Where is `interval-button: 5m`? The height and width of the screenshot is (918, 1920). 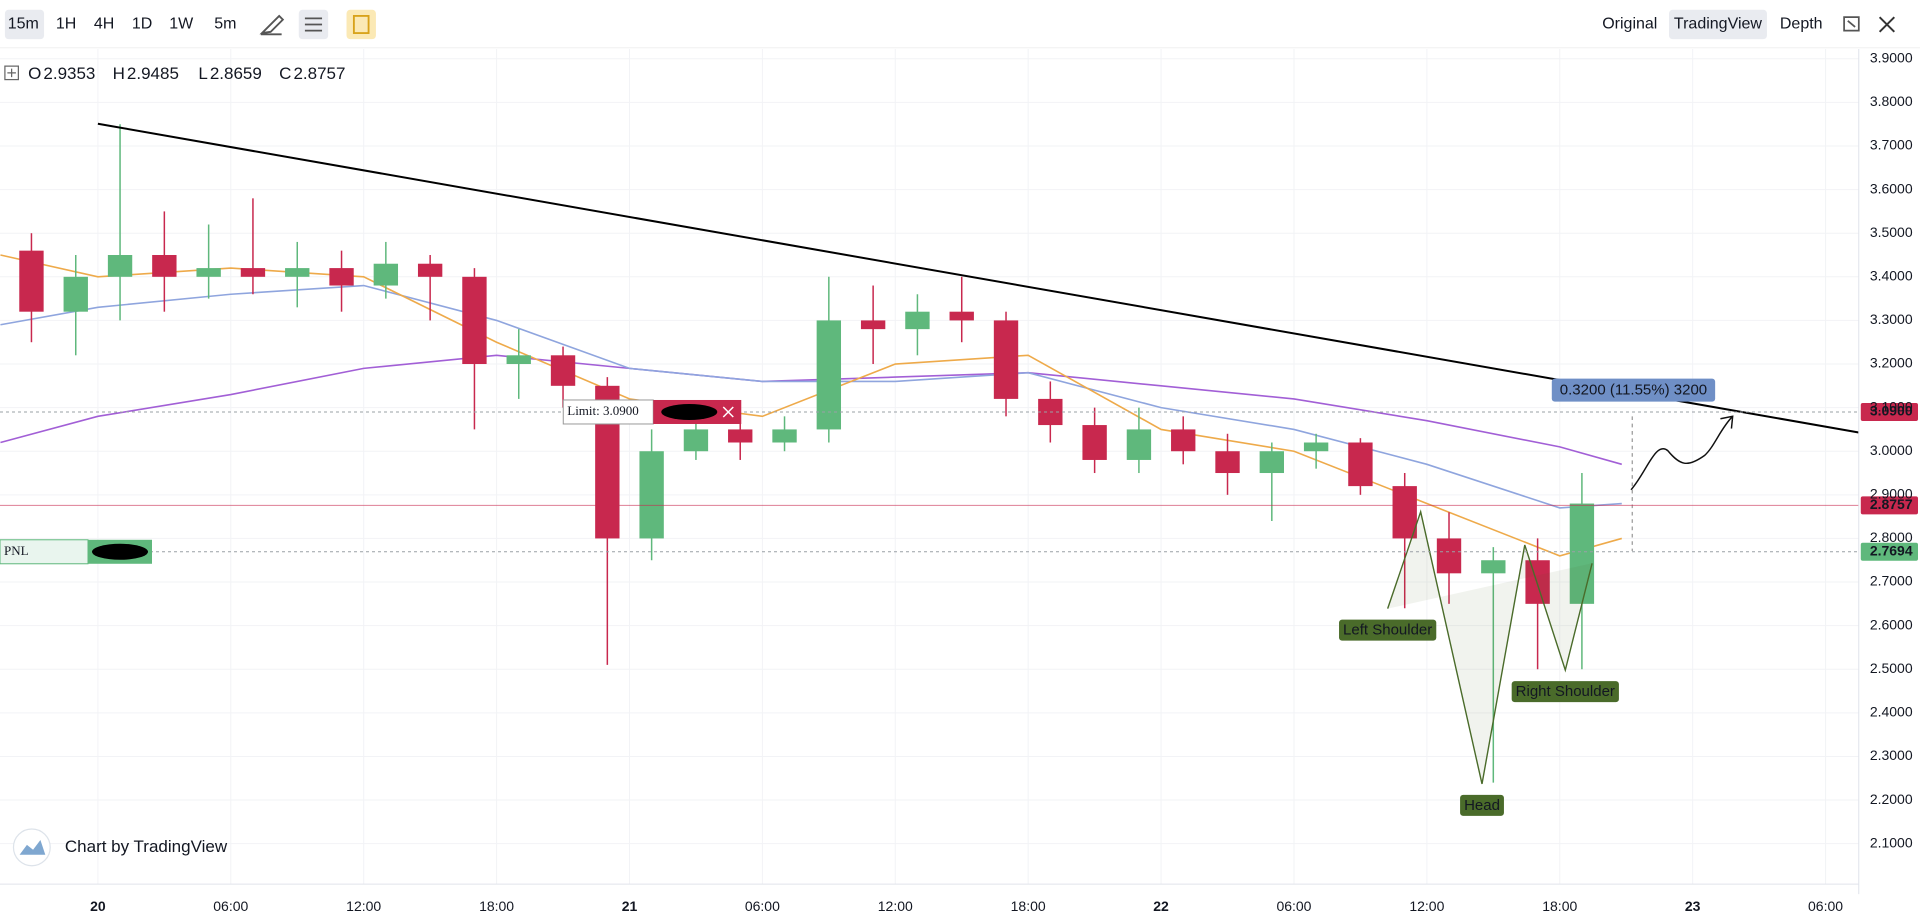 interval-button: 5m is located at coordinates (225, 24).